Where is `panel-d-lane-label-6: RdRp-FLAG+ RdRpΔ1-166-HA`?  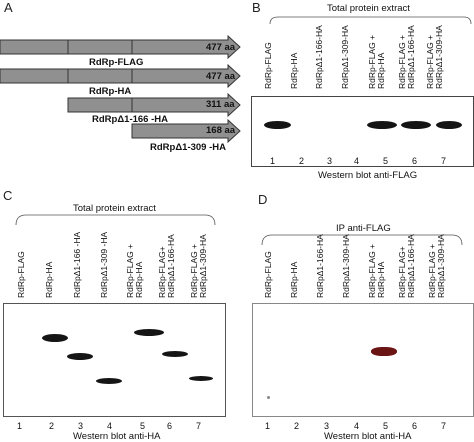
panel-d-lane-label-6: RdRp-FLAG+ RdRpΔ1-166-HA is located at coordinates (406, 266).